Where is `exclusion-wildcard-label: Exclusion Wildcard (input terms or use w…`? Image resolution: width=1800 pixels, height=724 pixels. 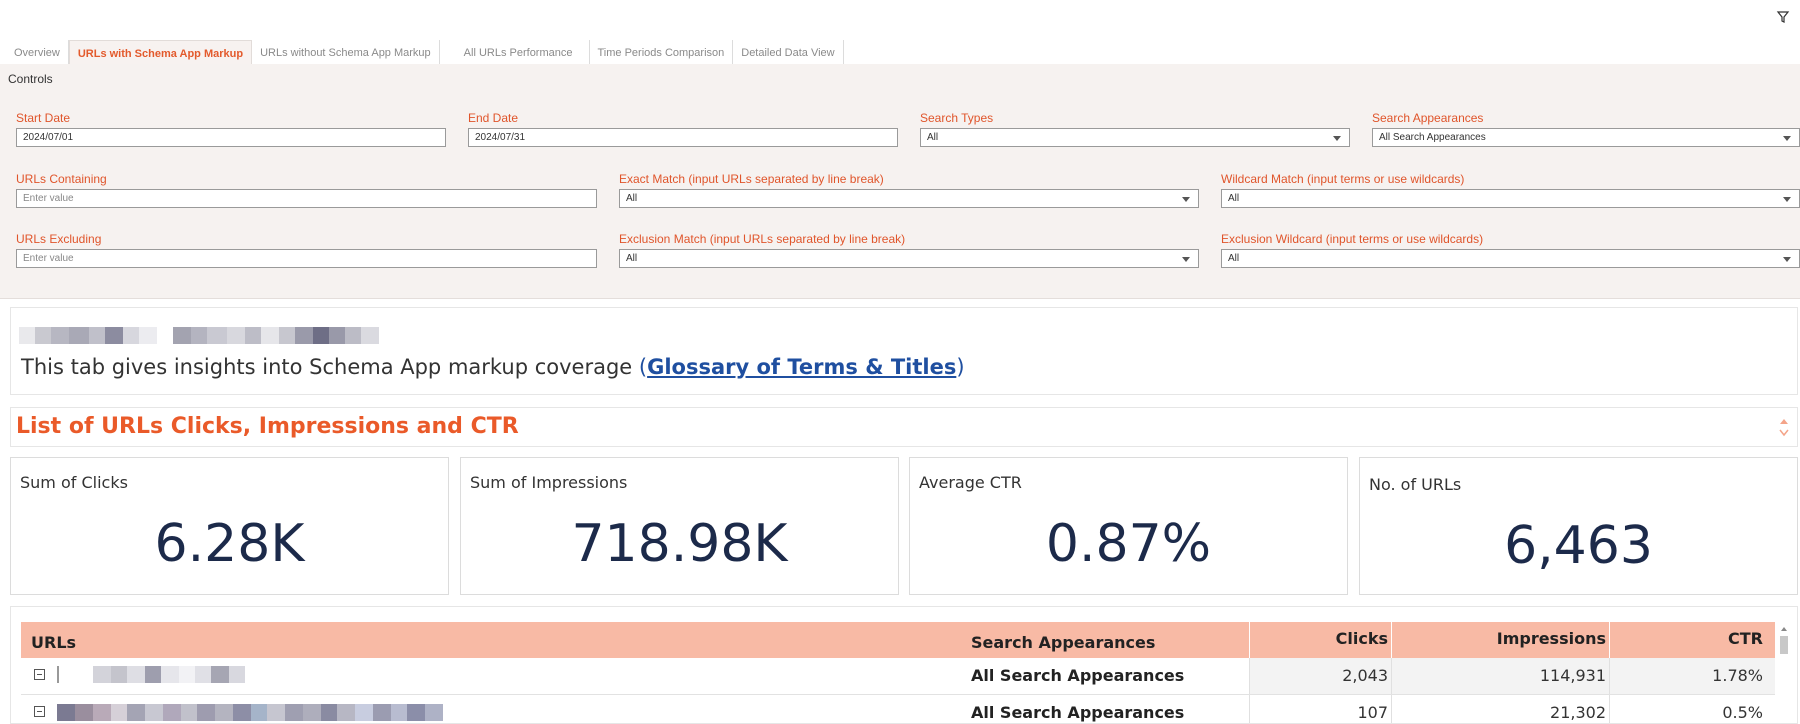
exclusion-wildcard-label: Exclusion Wildcard (input terms or use w… is located at coordinates (1352, 239).